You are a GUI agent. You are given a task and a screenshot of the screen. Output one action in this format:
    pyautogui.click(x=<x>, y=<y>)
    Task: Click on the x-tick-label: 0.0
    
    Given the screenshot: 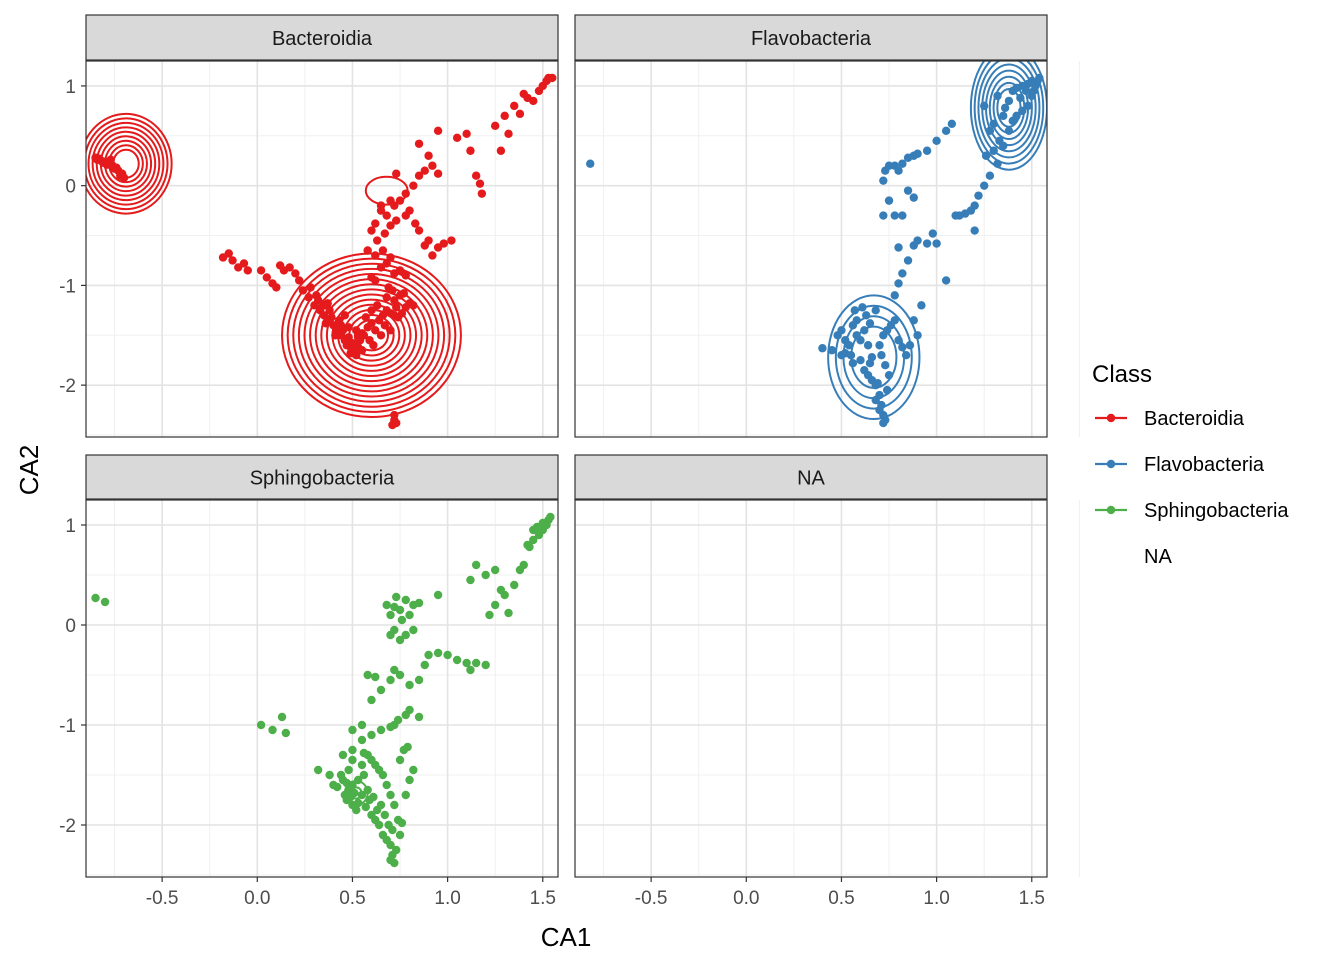 What is the action you would take?
    pyautogui.click(x=257, y=898)
    